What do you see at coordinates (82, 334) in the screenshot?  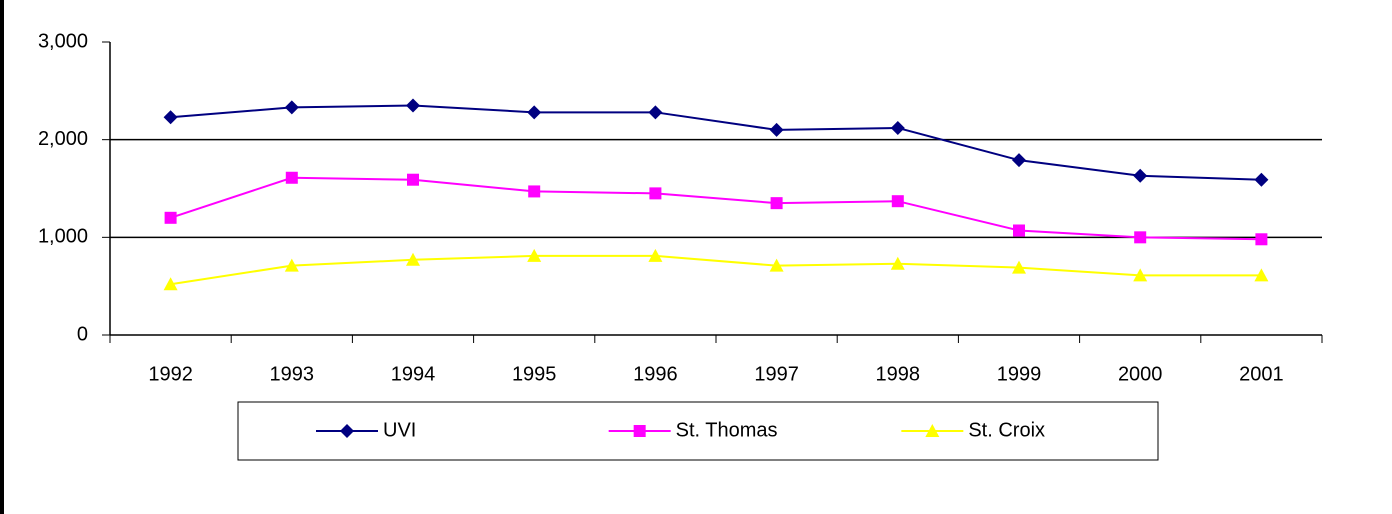 I see `y-tick-label: 0` at bounding box center [82, 334].